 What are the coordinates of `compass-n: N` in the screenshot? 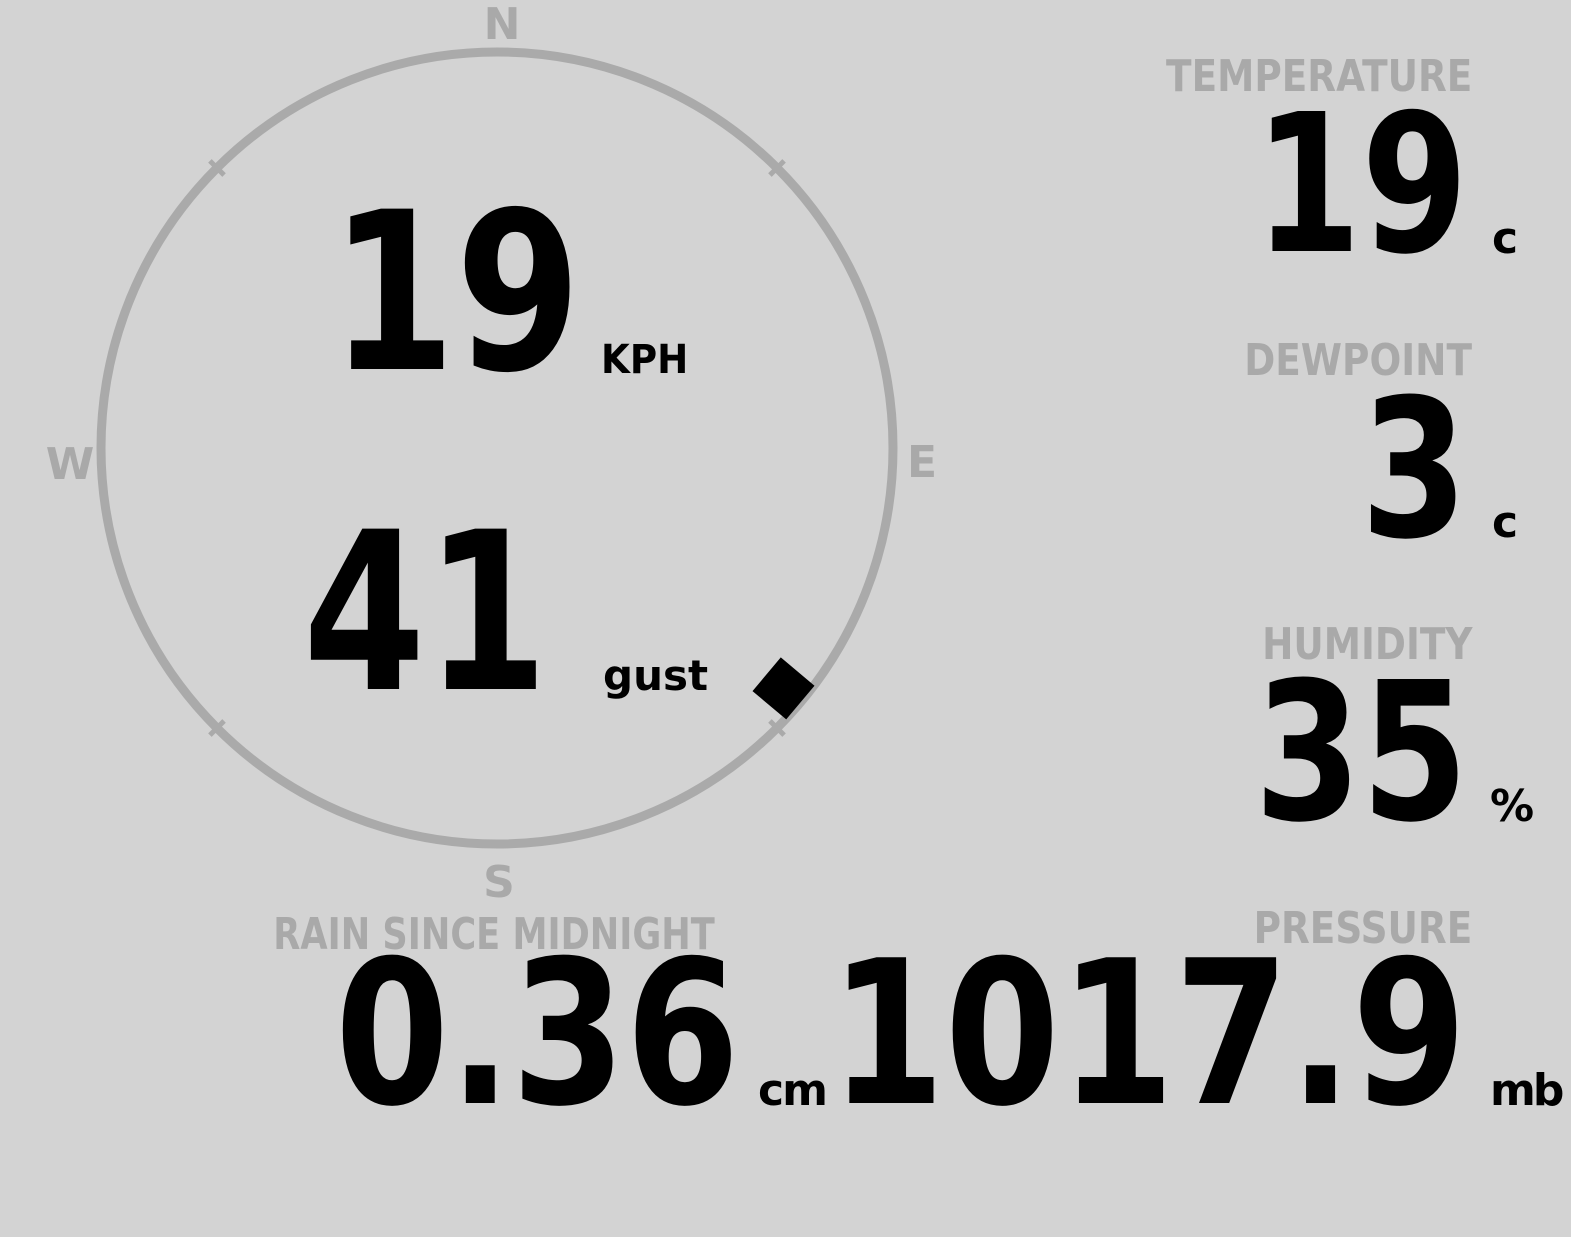 It's located at (502, 25).